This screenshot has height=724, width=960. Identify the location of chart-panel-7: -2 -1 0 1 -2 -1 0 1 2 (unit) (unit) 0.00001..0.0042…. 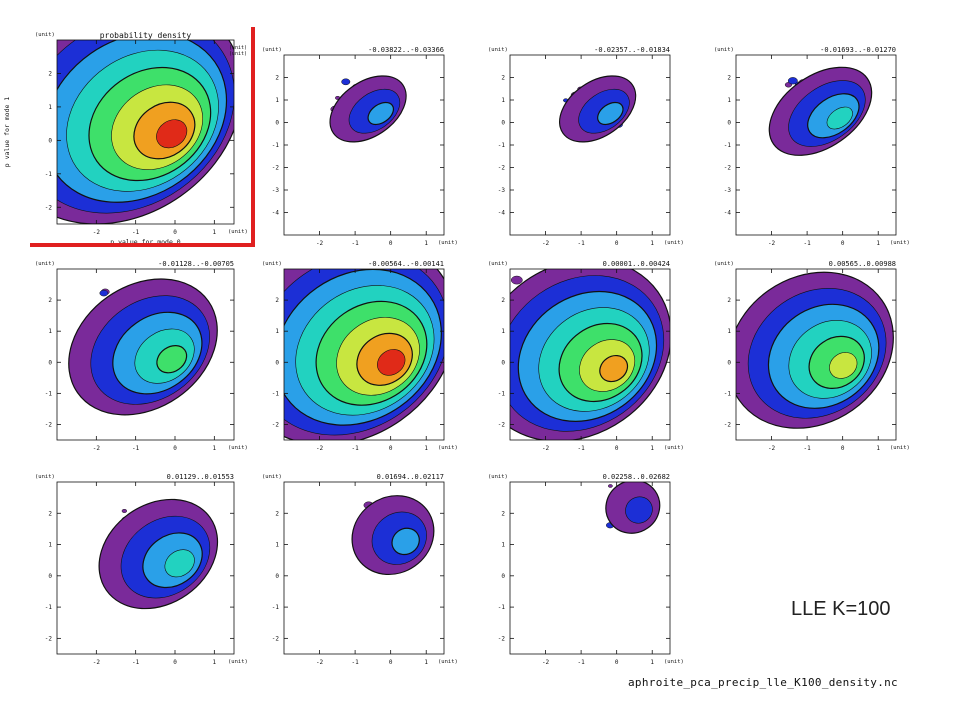
(586, 356).